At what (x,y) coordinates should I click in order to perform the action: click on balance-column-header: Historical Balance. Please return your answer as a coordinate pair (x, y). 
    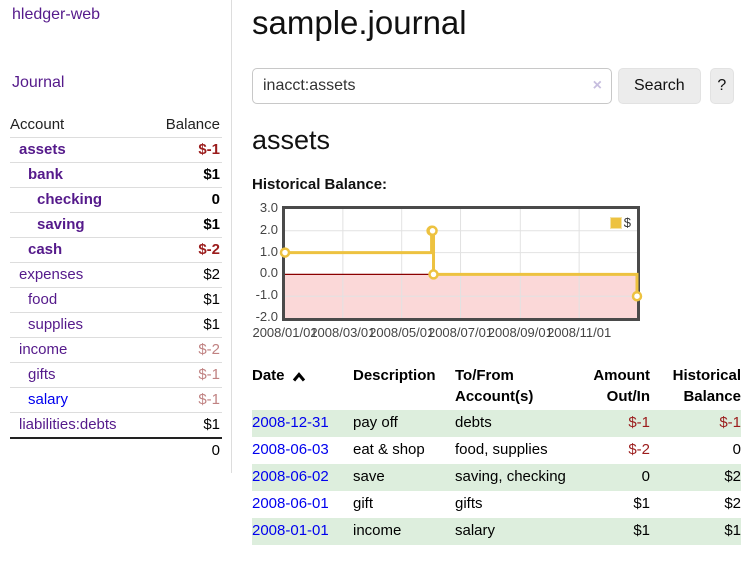
    Looking at the image, I should click on (706, 386).